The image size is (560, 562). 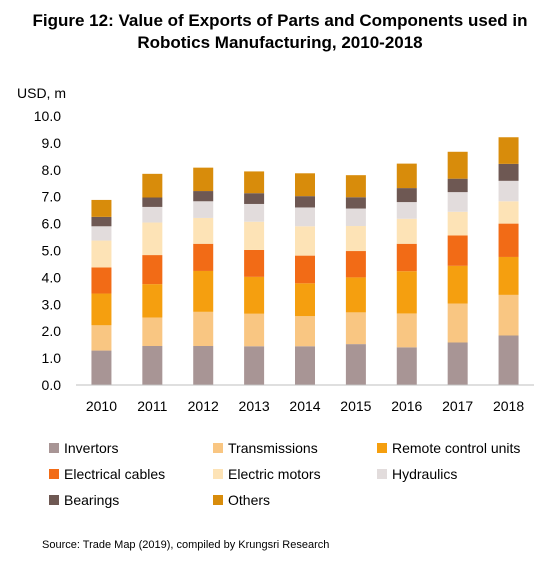 I want to click on legend-item: Remote control units, so click(x=448, y=448).